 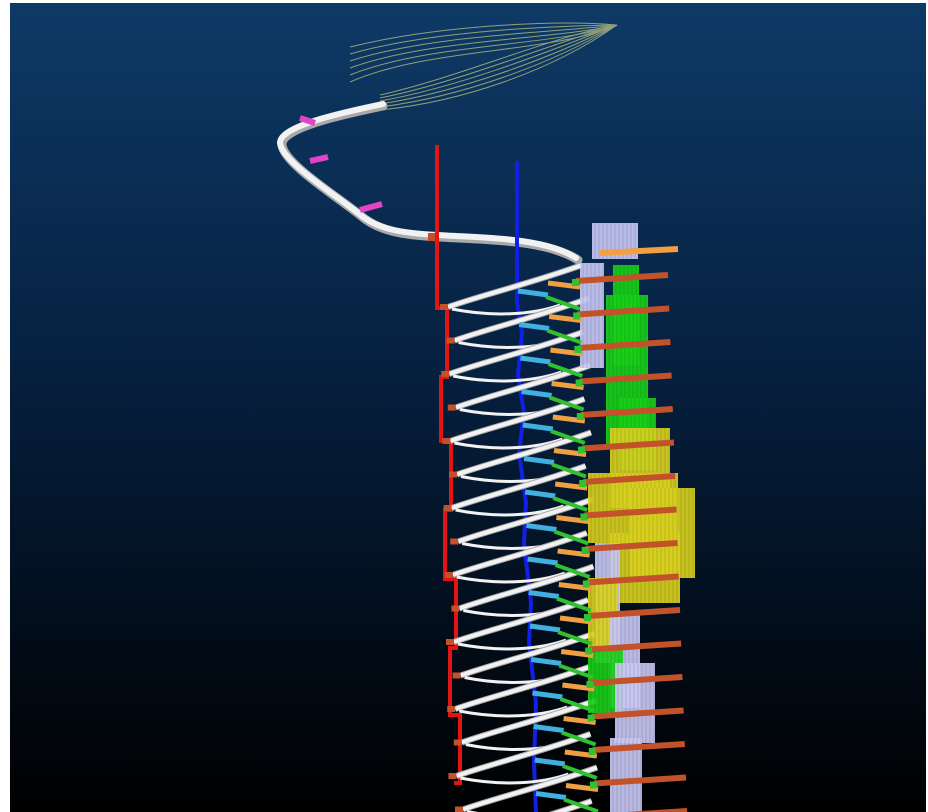 I want to click on contour-line, so click(x=483, y=67).